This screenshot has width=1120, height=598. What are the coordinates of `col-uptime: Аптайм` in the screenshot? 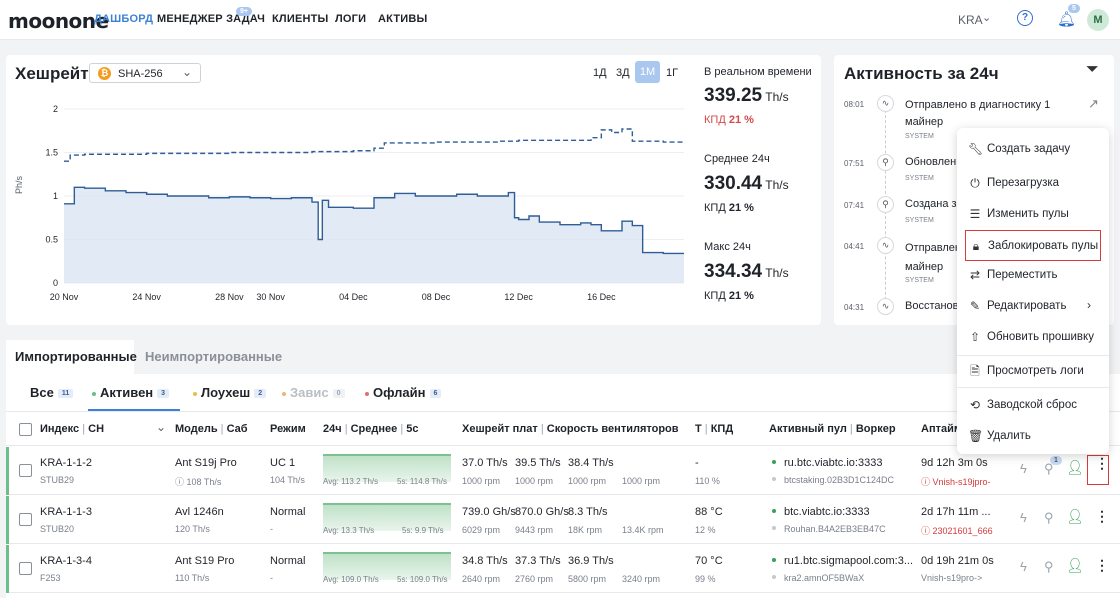 It's located at (941, 429).